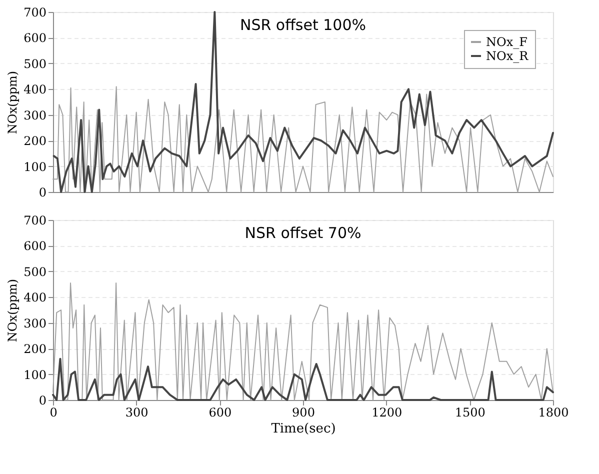 Image resolution: width=599 pixels, height=474 pixels. I want to click on chart-title: NSR offset 70%, so click(303, 233).